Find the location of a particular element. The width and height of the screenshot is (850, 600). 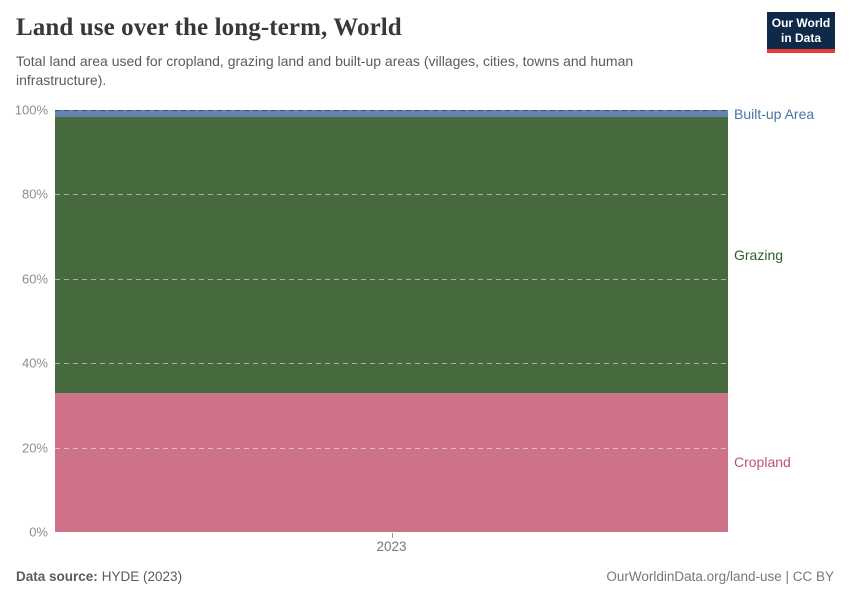

area-band-built-up-area is located at coordinates (391, 114).